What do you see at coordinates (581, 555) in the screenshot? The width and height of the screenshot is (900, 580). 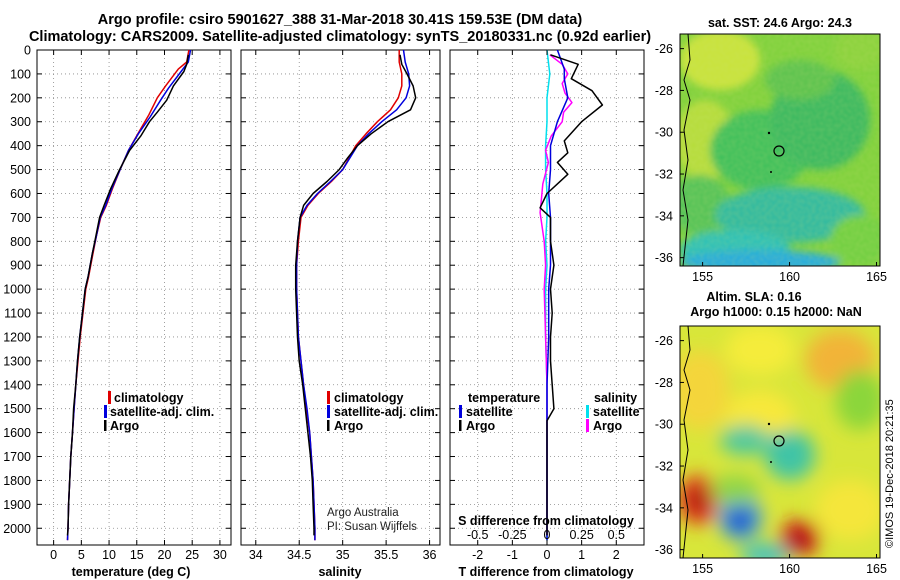 I see `x-tick-label: 1` at bounding box center [581, 555].